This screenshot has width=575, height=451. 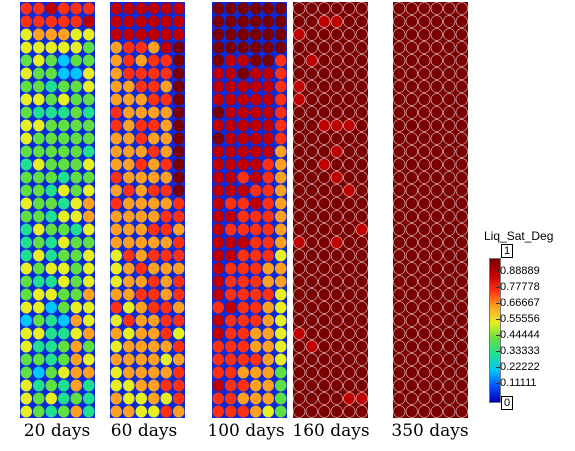 What do you see at coordinates (507, 251) in the screenshot?
I see `legend-max-label: 1` at bounding box center [507, 251].